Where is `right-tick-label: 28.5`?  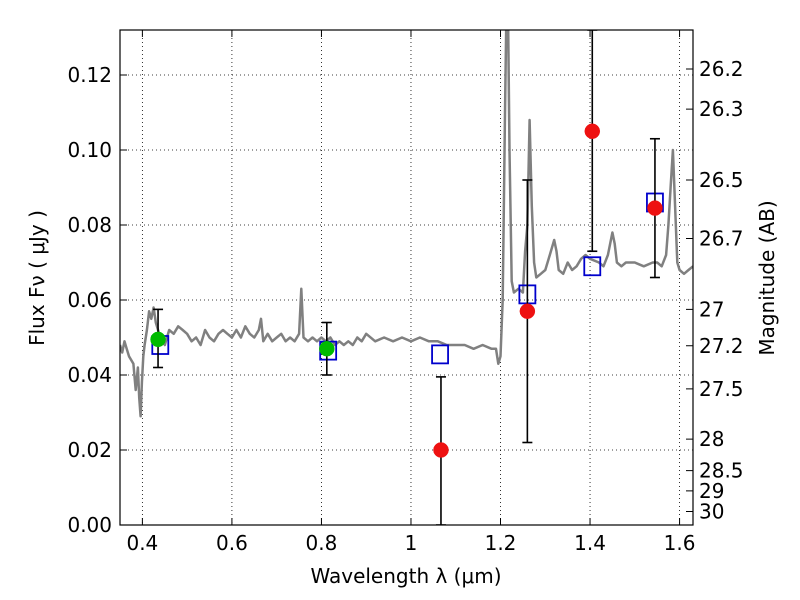
right-tick-label: 28.5 is located at coordinates (721, 471).